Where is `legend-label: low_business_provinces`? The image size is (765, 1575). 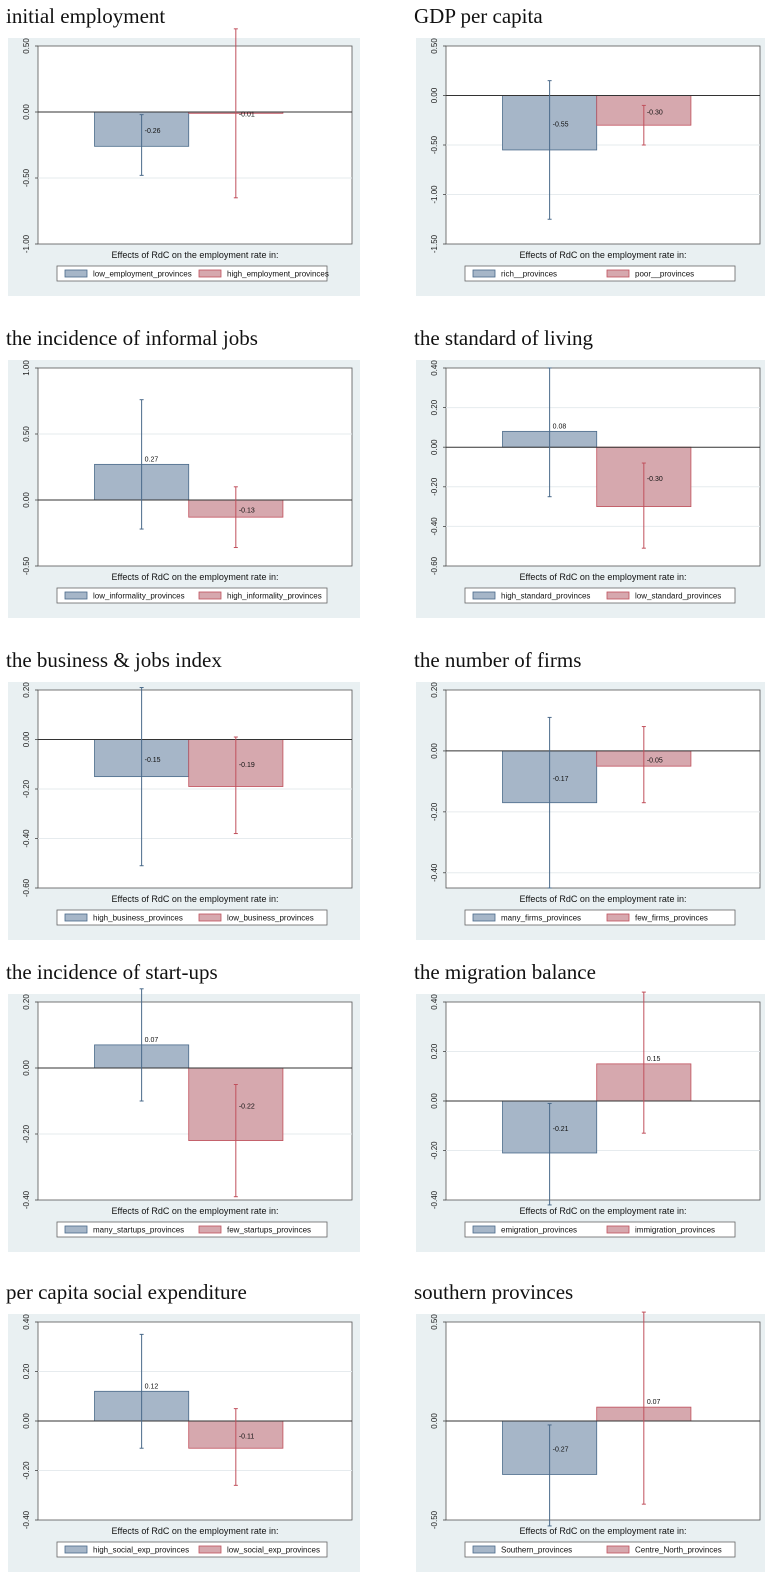
legend-label: low_business_provinces is located at coordinates (270, 918).